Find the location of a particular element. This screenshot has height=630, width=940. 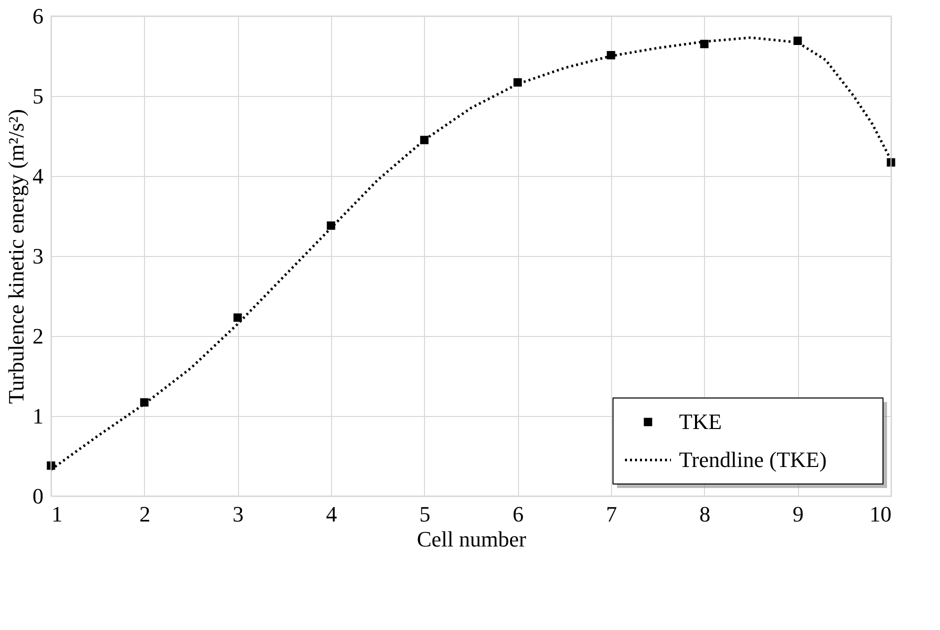

x-tick-label: 3 is located at coordinates (238, 514).